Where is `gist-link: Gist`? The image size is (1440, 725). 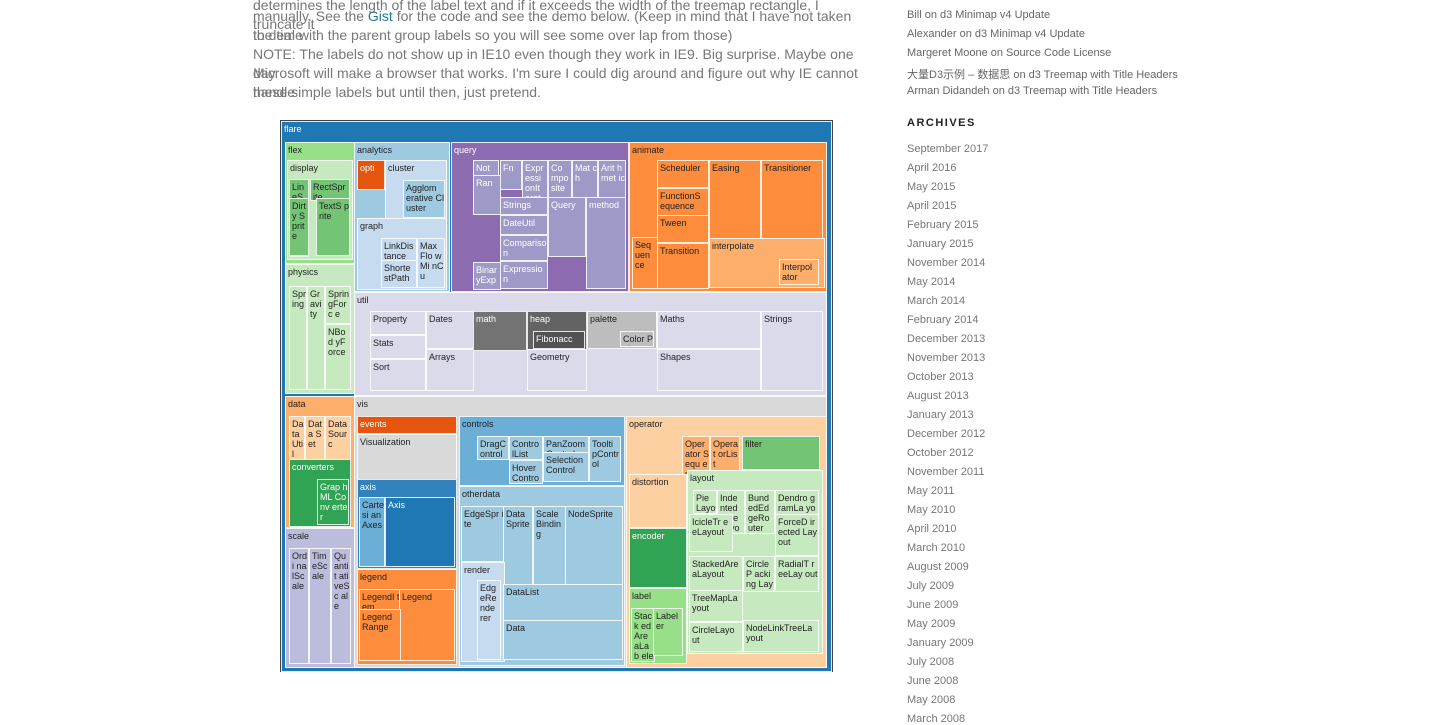 gist-link: Gist is located at coordinates (380, 16).